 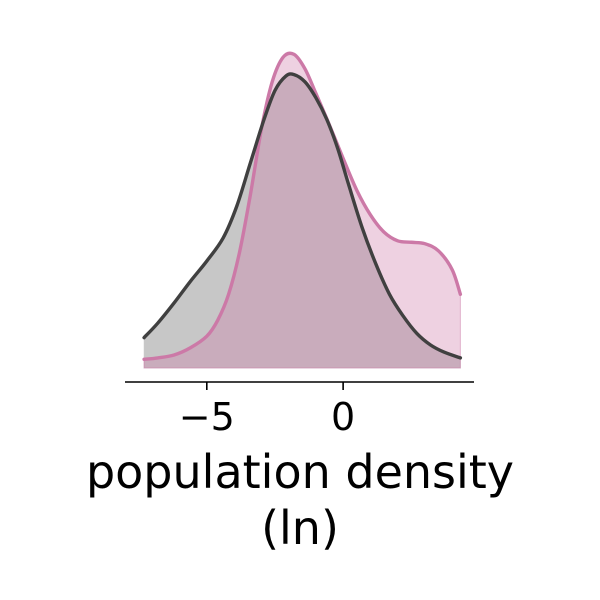 I want to click on x-axis-label-line-1: population density, so click(x=300, y=472).